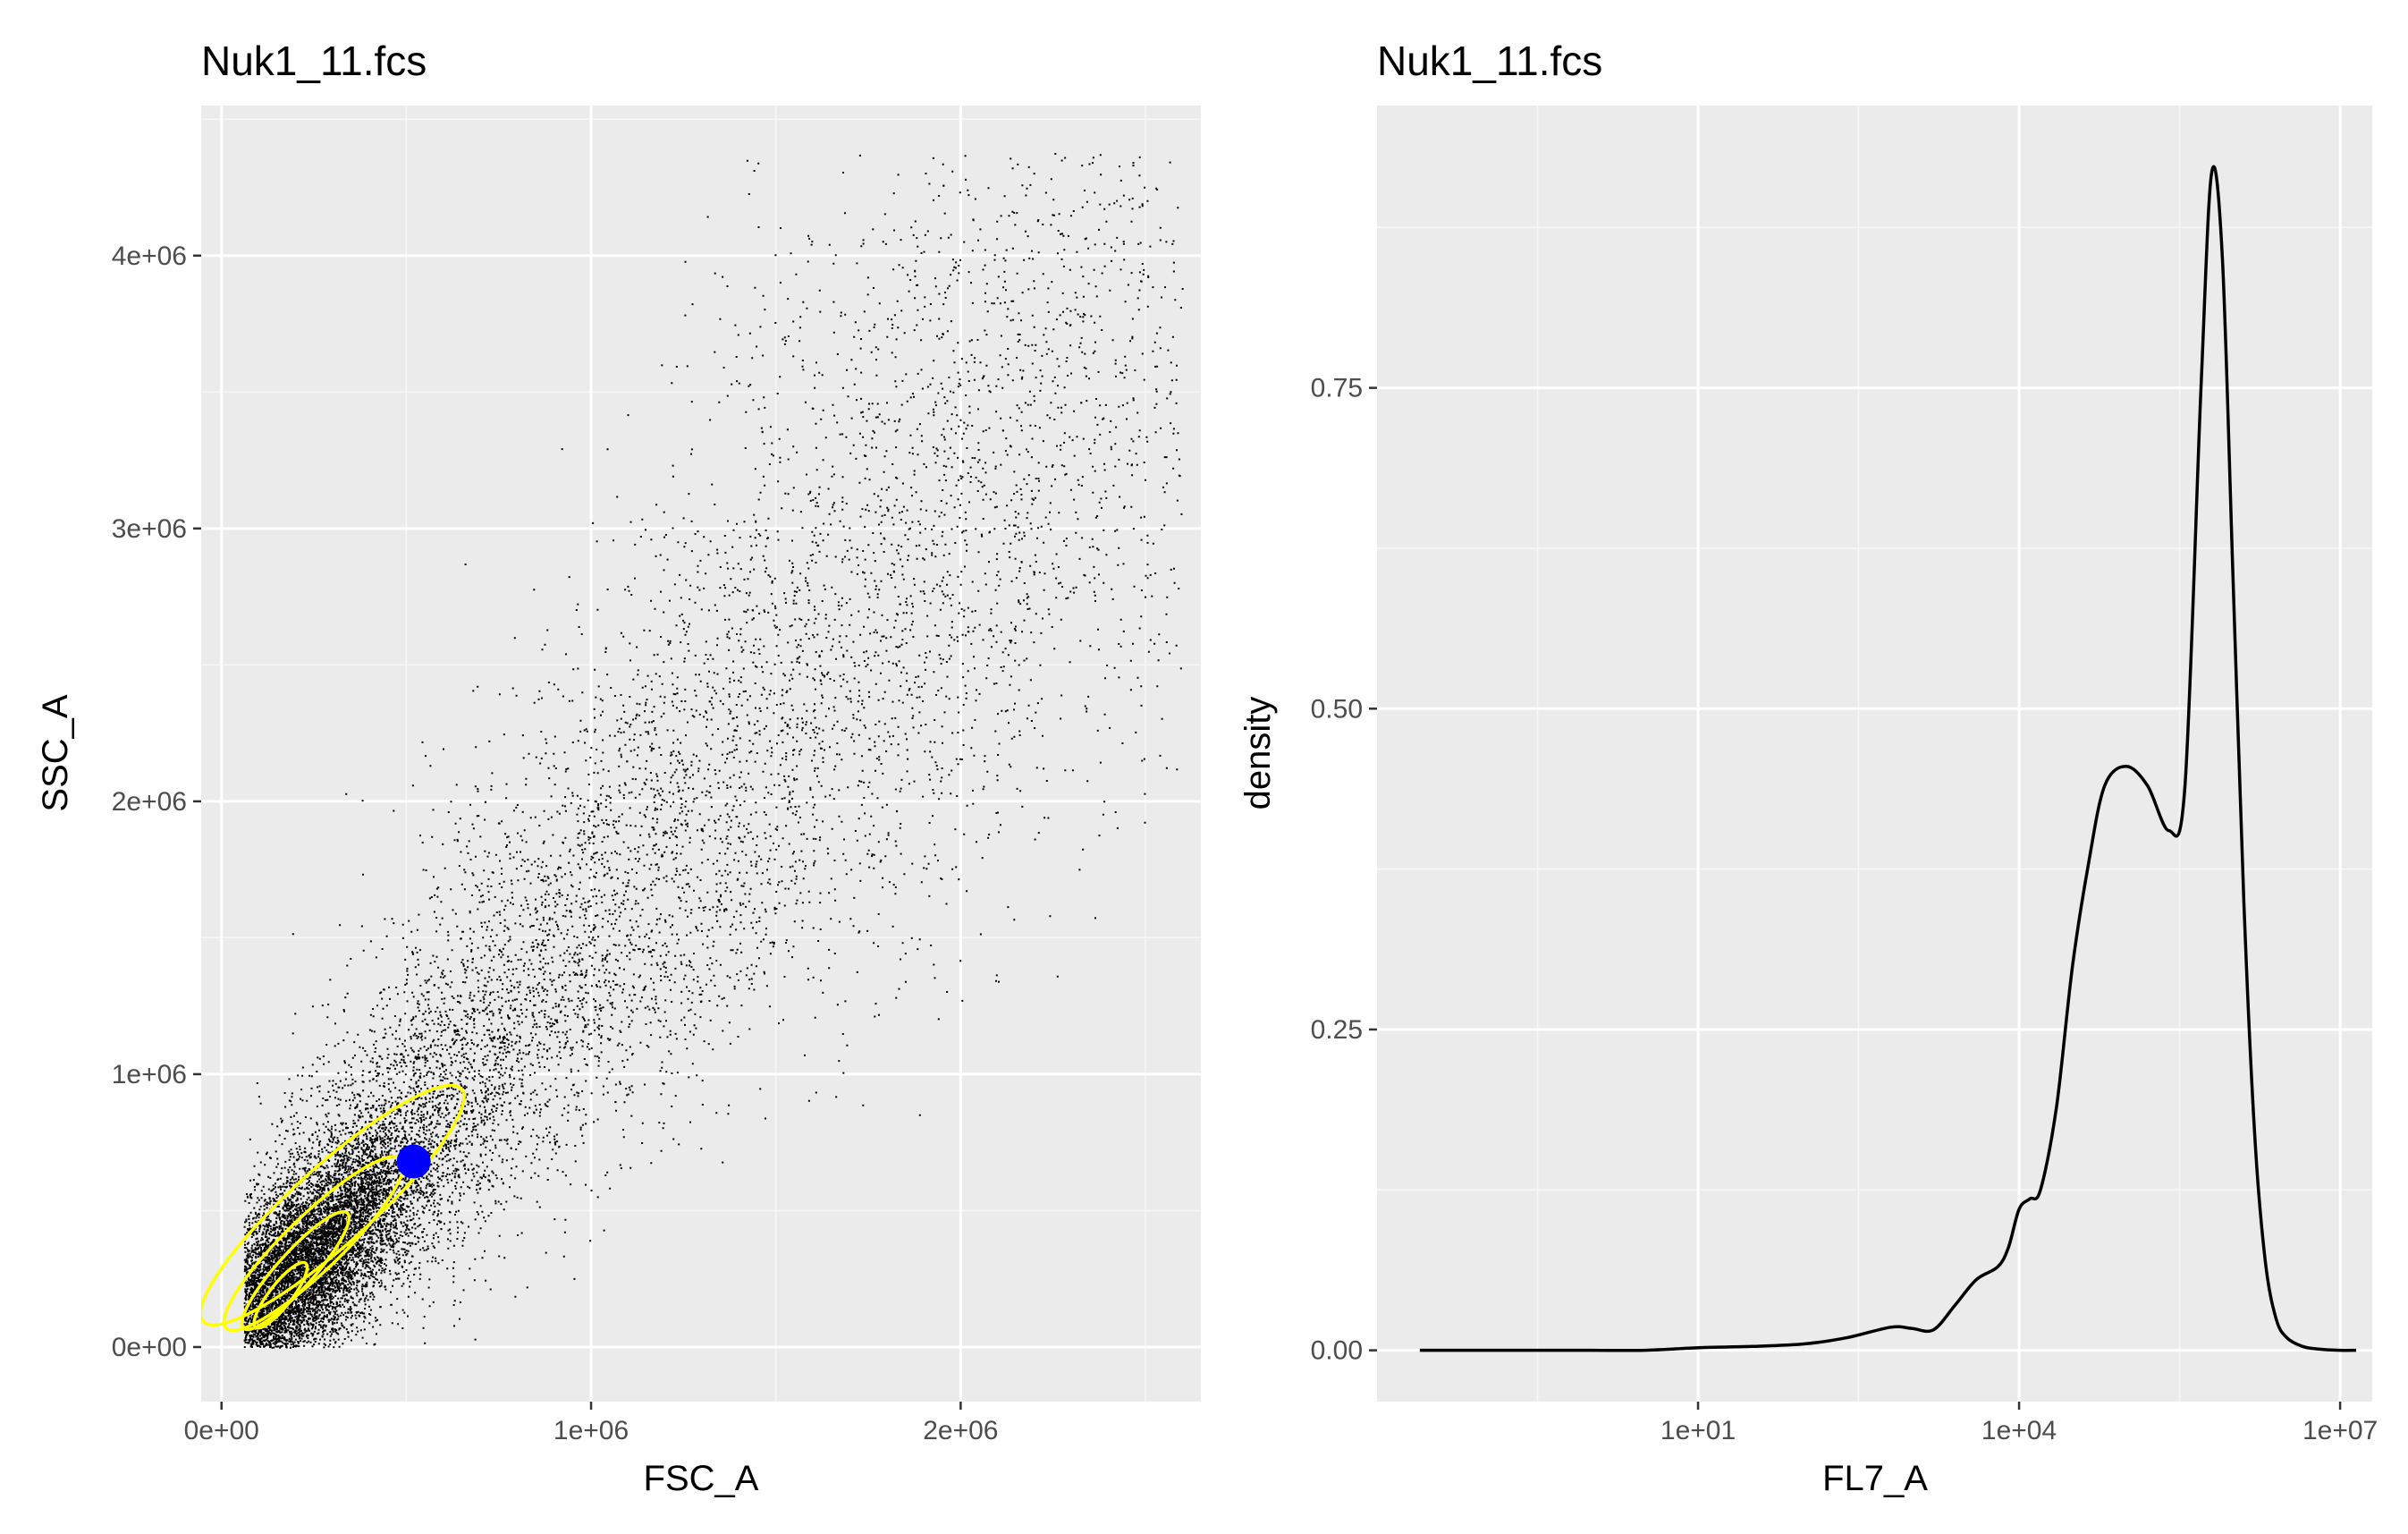 The image size is (2408, 1534). I want to click on density-x-tick-label: 1e+07, so click(2340, 1430).